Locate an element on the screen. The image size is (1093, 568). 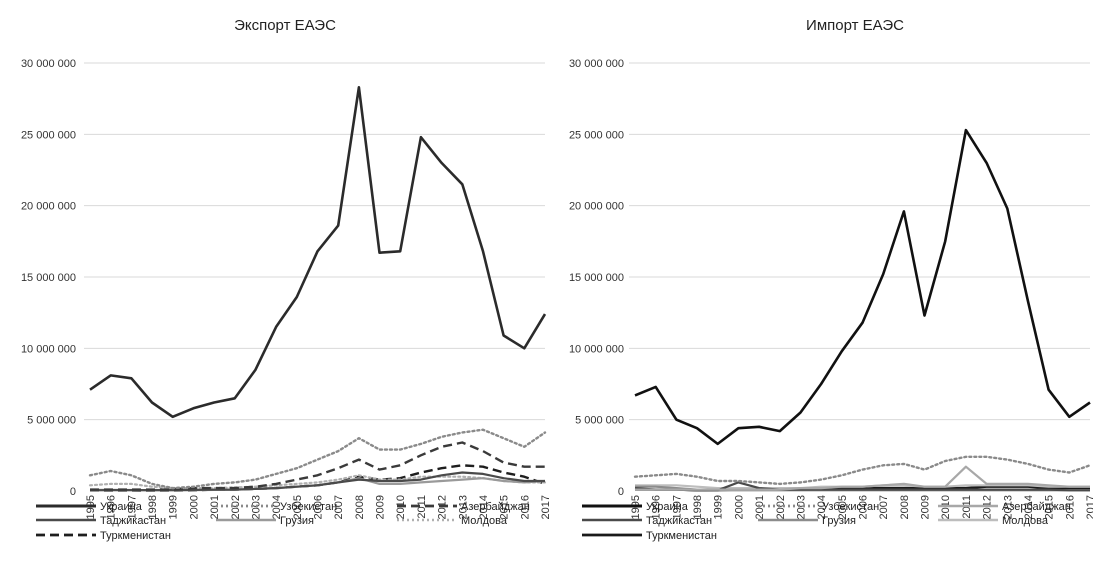
chart-title: Импорт ЕАЭС is located at coordinates (855, 25).